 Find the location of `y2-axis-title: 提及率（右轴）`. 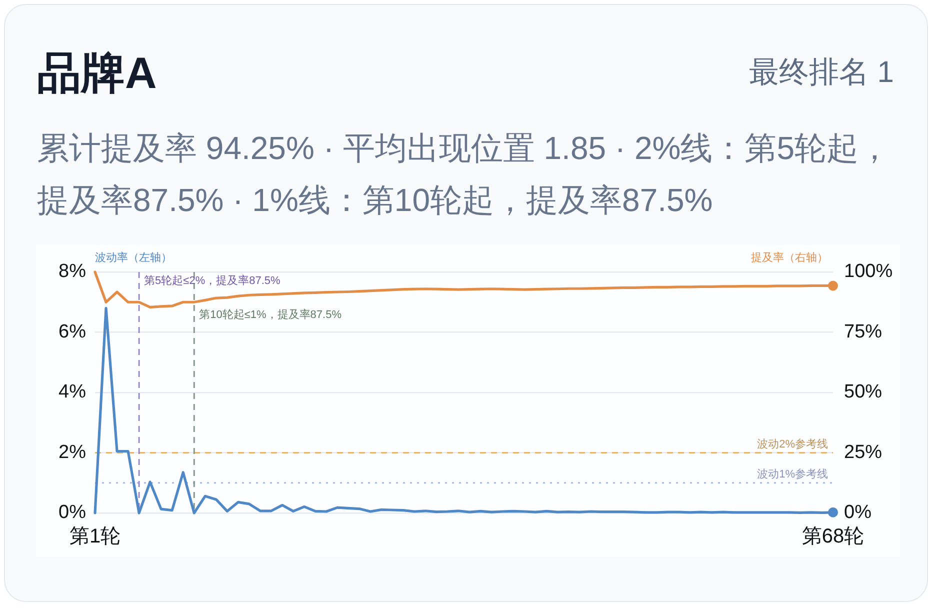

y2-axis-title: 提及率（右轴） is located at coordinates (789, 257).